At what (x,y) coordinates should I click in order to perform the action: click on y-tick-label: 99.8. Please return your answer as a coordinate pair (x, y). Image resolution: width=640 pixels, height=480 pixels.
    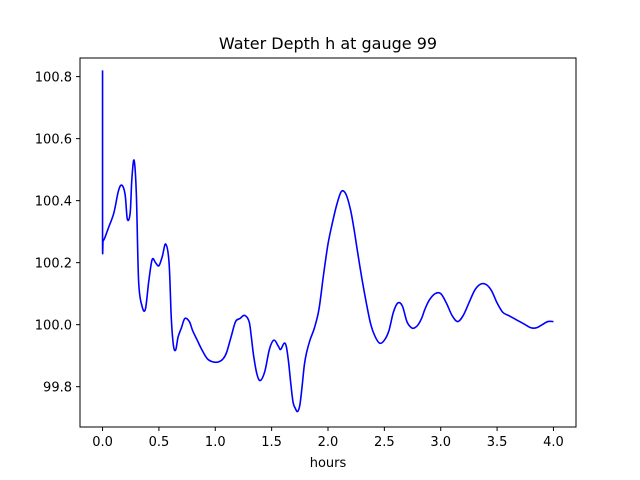
    Looking at the image, I should click on (57, 388).